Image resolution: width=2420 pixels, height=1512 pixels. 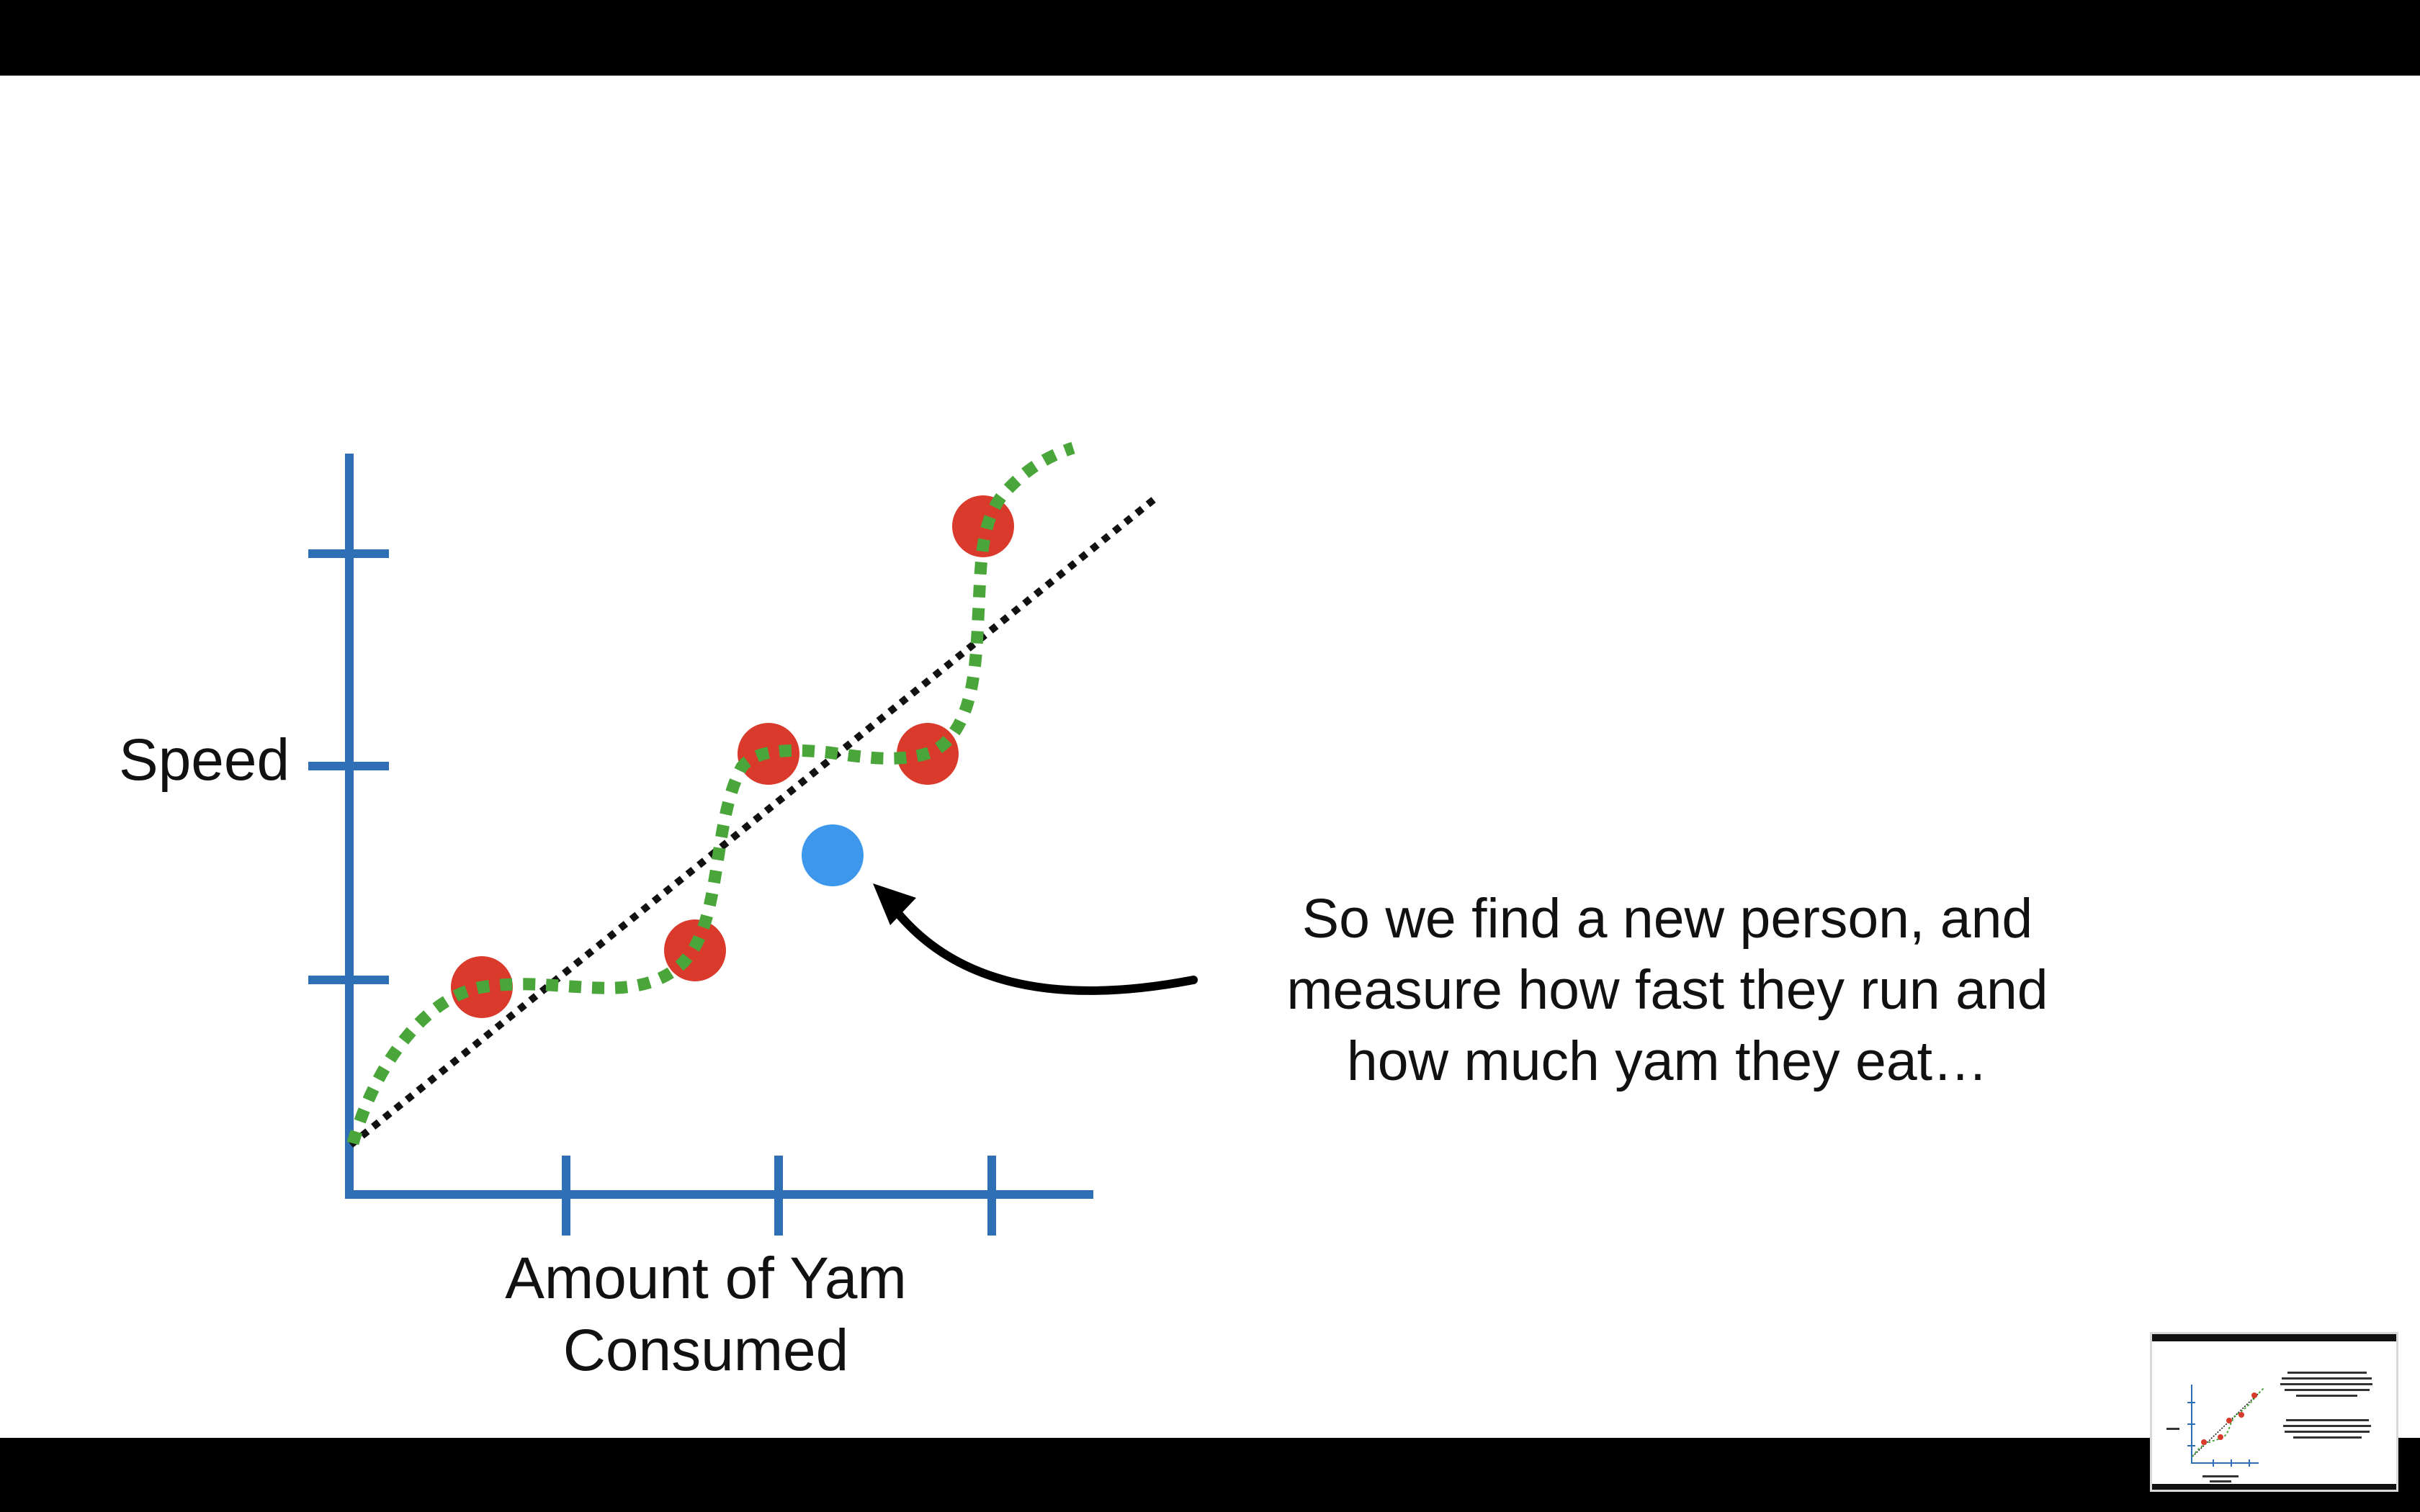 What do you see at coordinates (204, 760) in the screenshot?
I see `y-axis-label: Speed` at bounding box center [204, 760].